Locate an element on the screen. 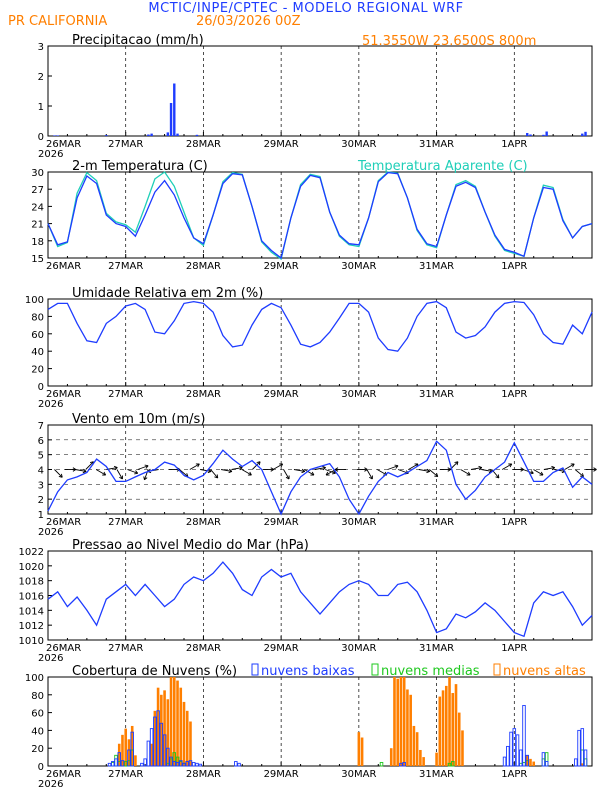 This screenshot has width=612, height=792. rh-xtick-label: 31MAR is located at coordinates (436, 394).